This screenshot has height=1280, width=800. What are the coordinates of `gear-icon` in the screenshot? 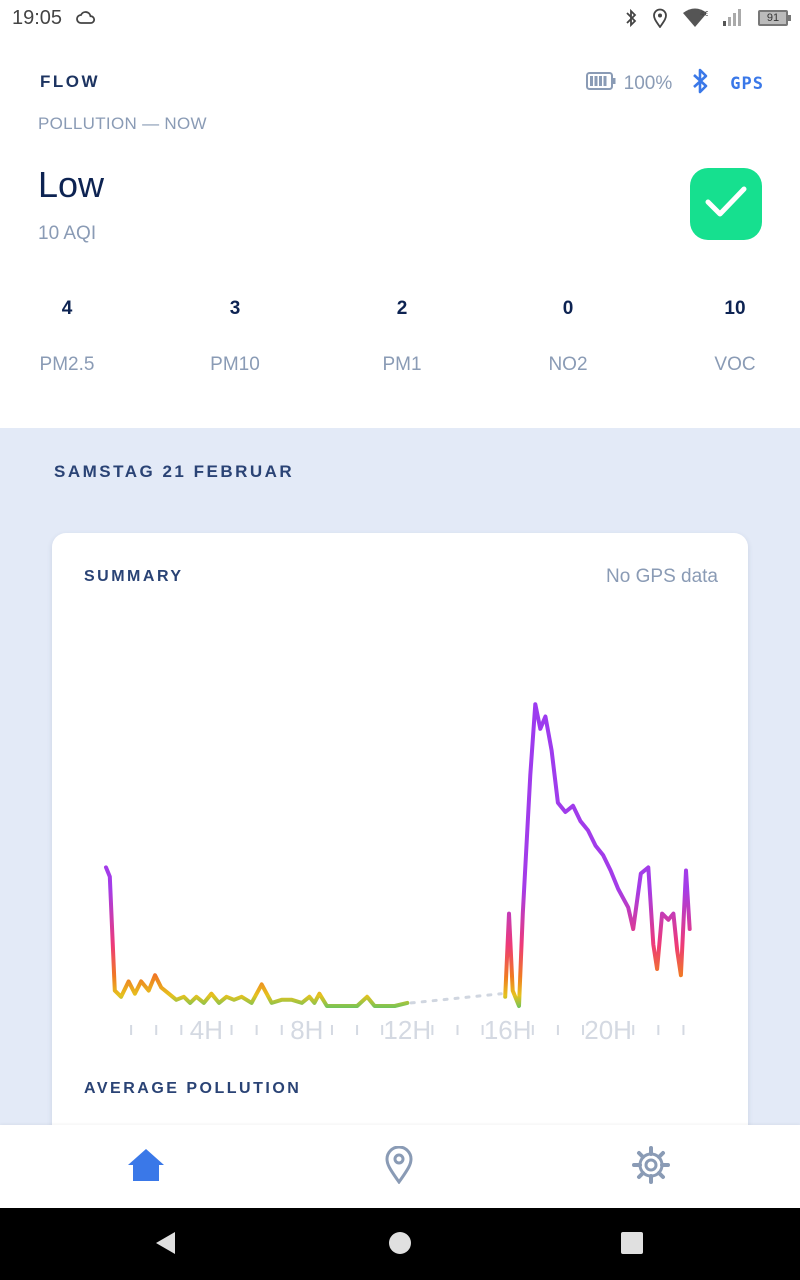 It's located at (651, 1167).